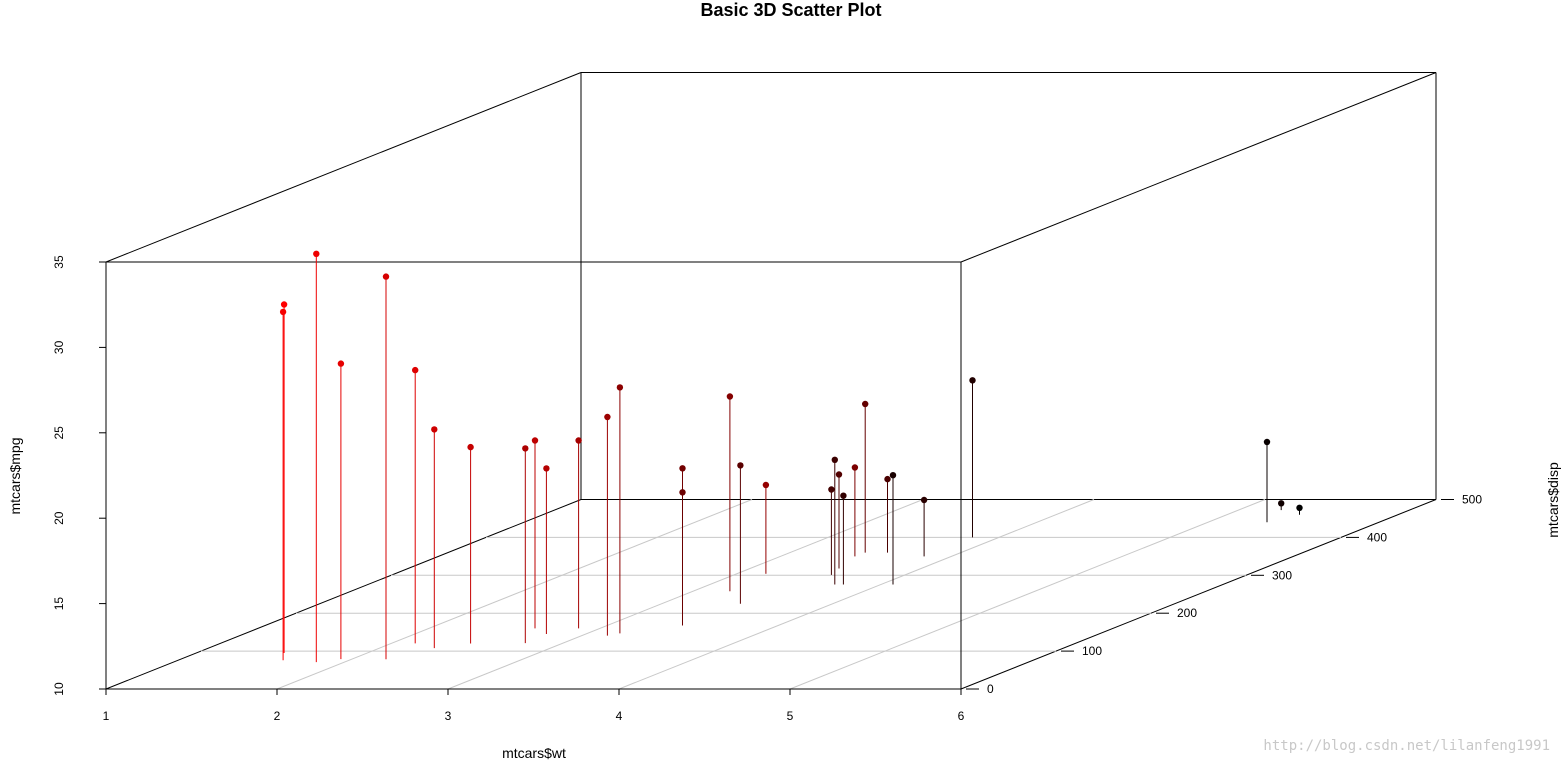  Describe the element at coordinates (1472, 500) in the screenshot. I see `y-tick-label: 500` at that location.